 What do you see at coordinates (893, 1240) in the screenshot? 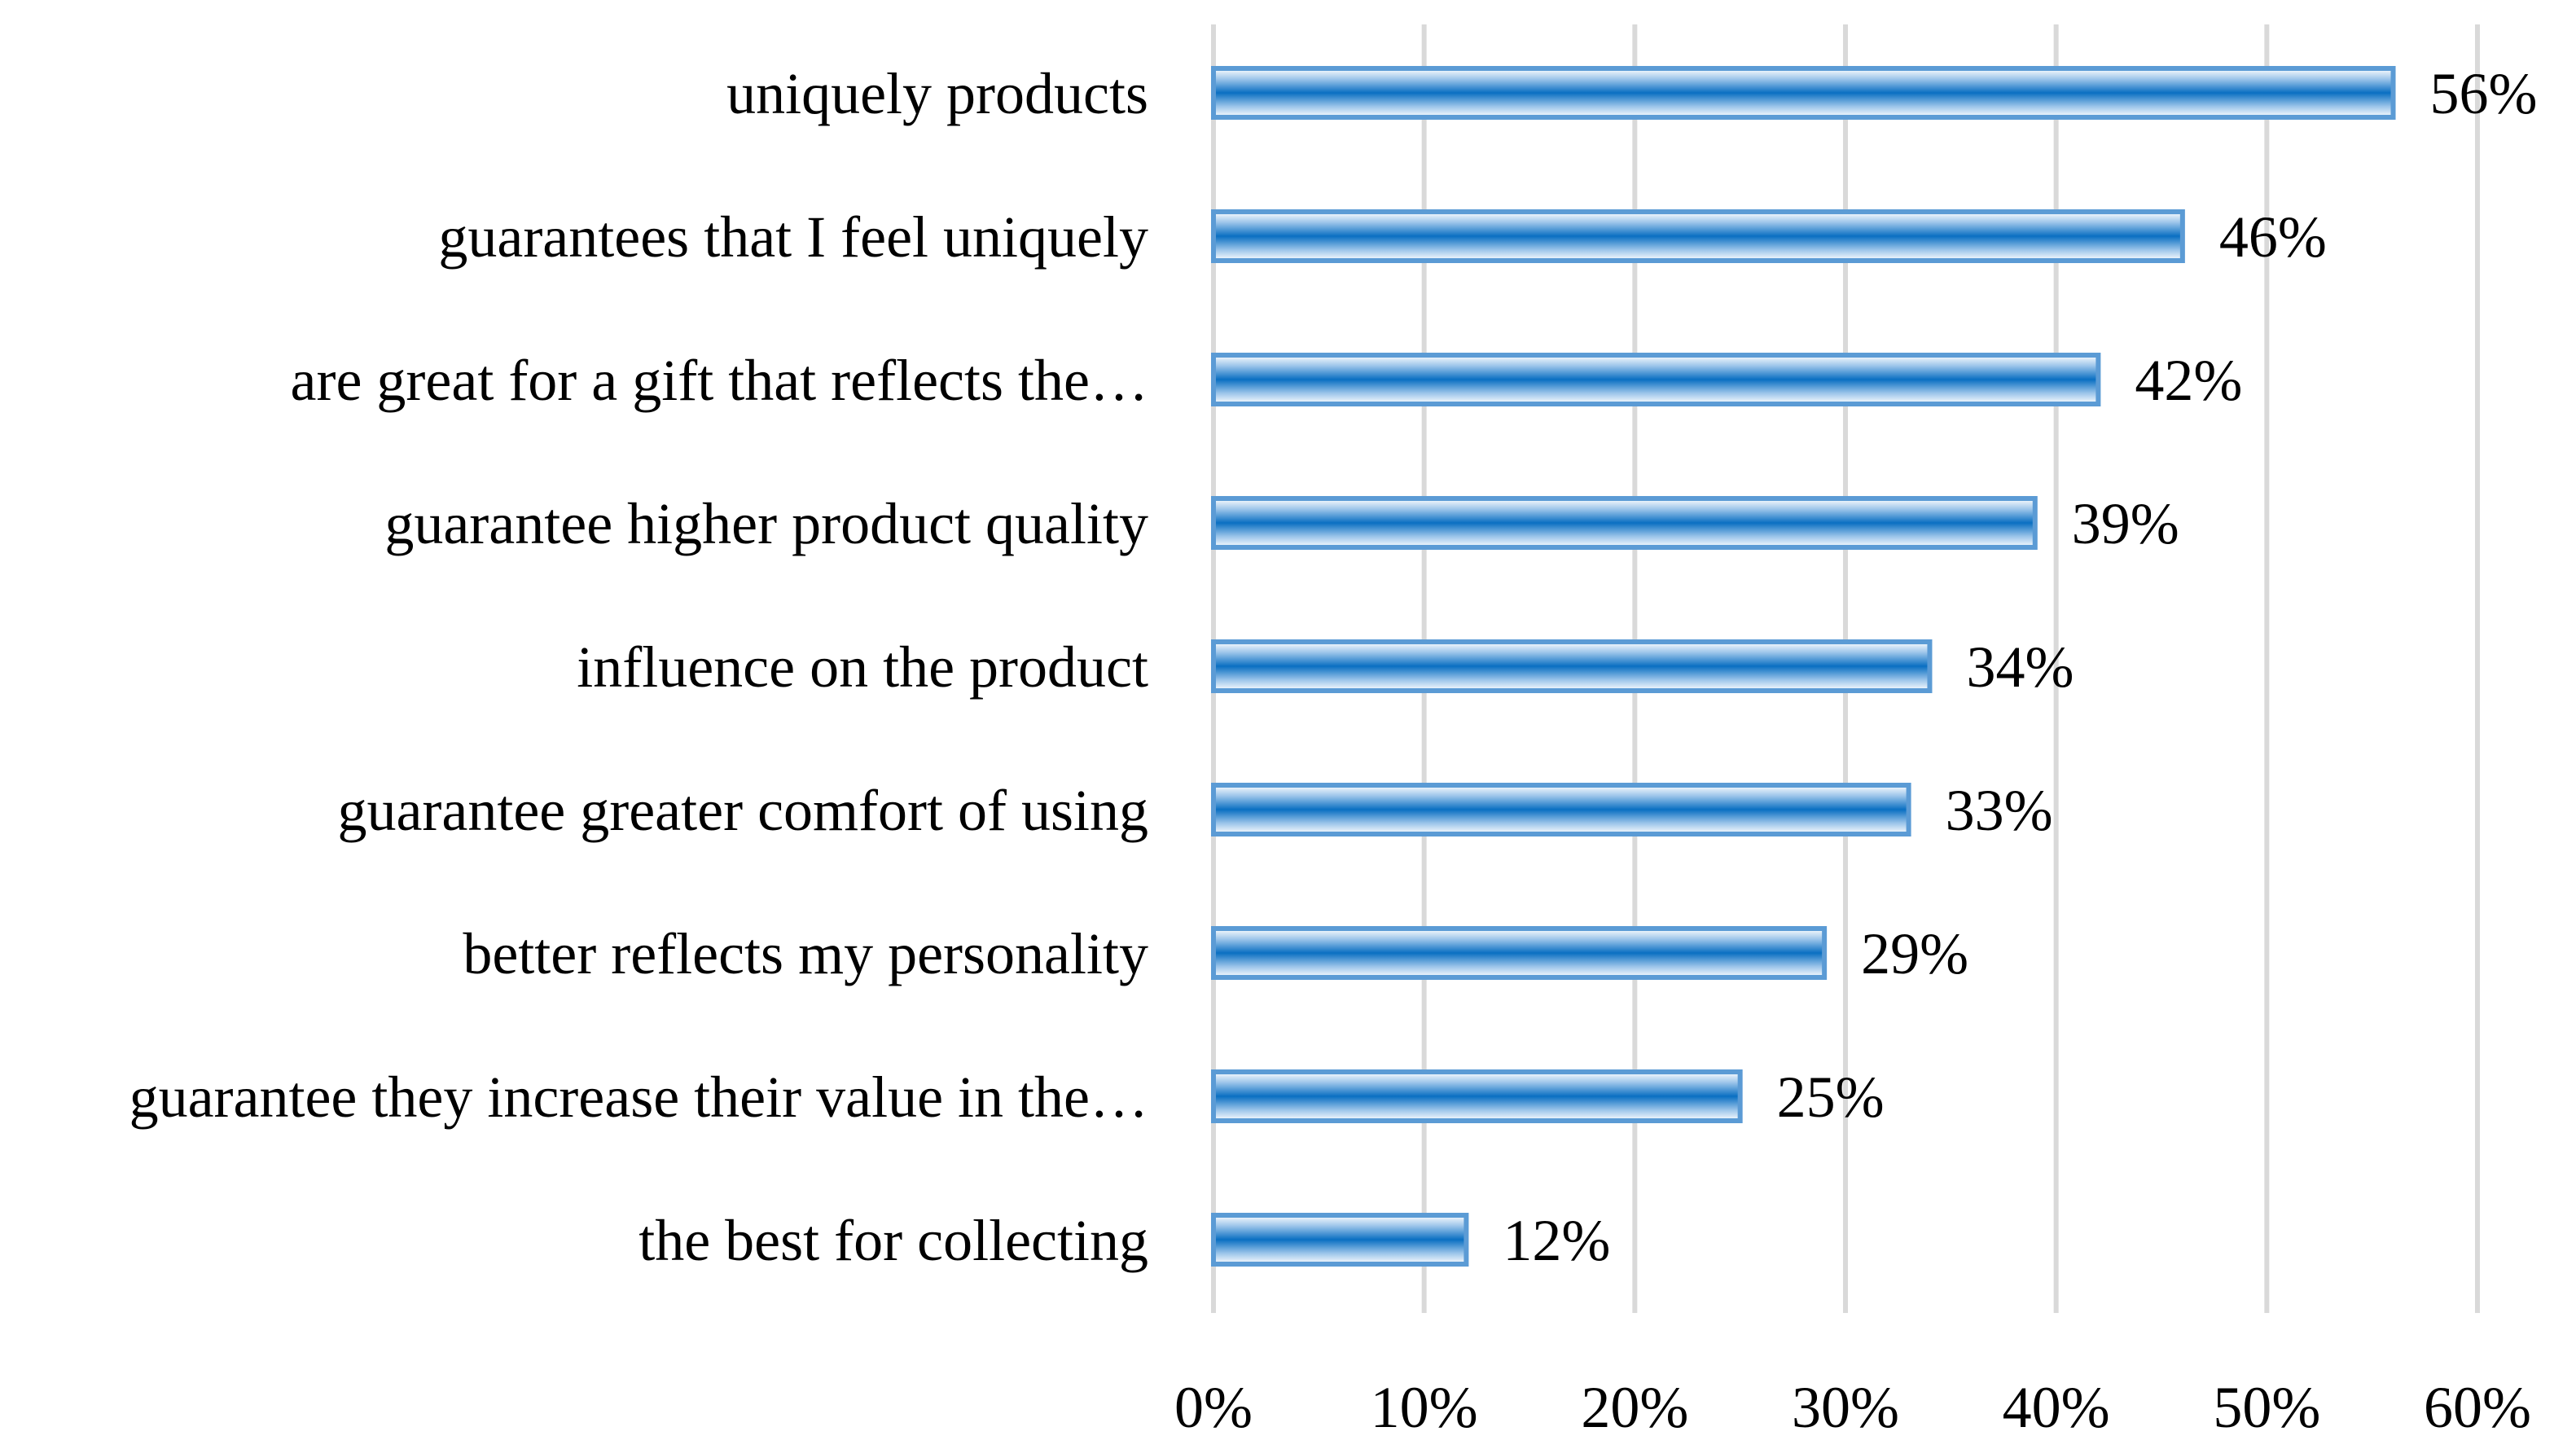
I see `category-label: the best for collecting` at bounding box center [893, 1240].